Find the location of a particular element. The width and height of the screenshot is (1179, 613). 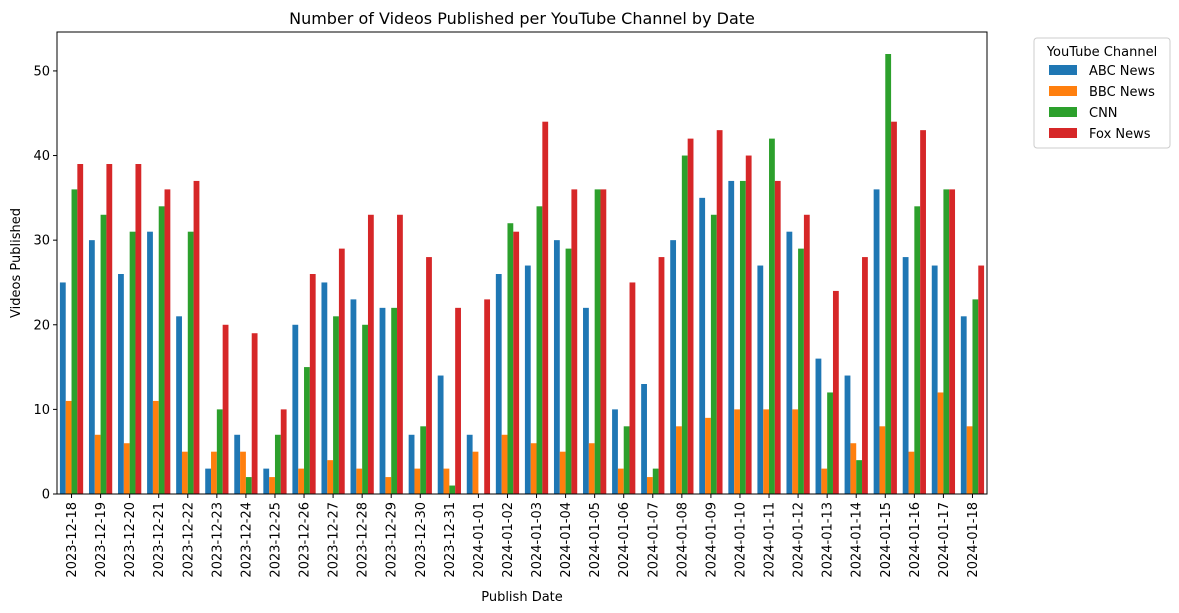

y-tick-label: 30 is located at coordinates (41, 241).